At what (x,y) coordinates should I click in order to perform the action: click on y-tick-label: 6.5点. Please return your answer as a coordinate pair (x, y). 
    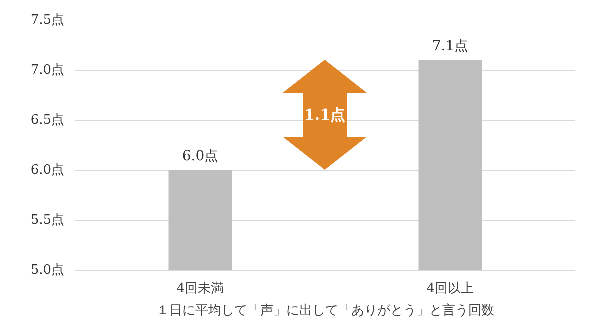
    Looking at the image, I should click on (47, 120).